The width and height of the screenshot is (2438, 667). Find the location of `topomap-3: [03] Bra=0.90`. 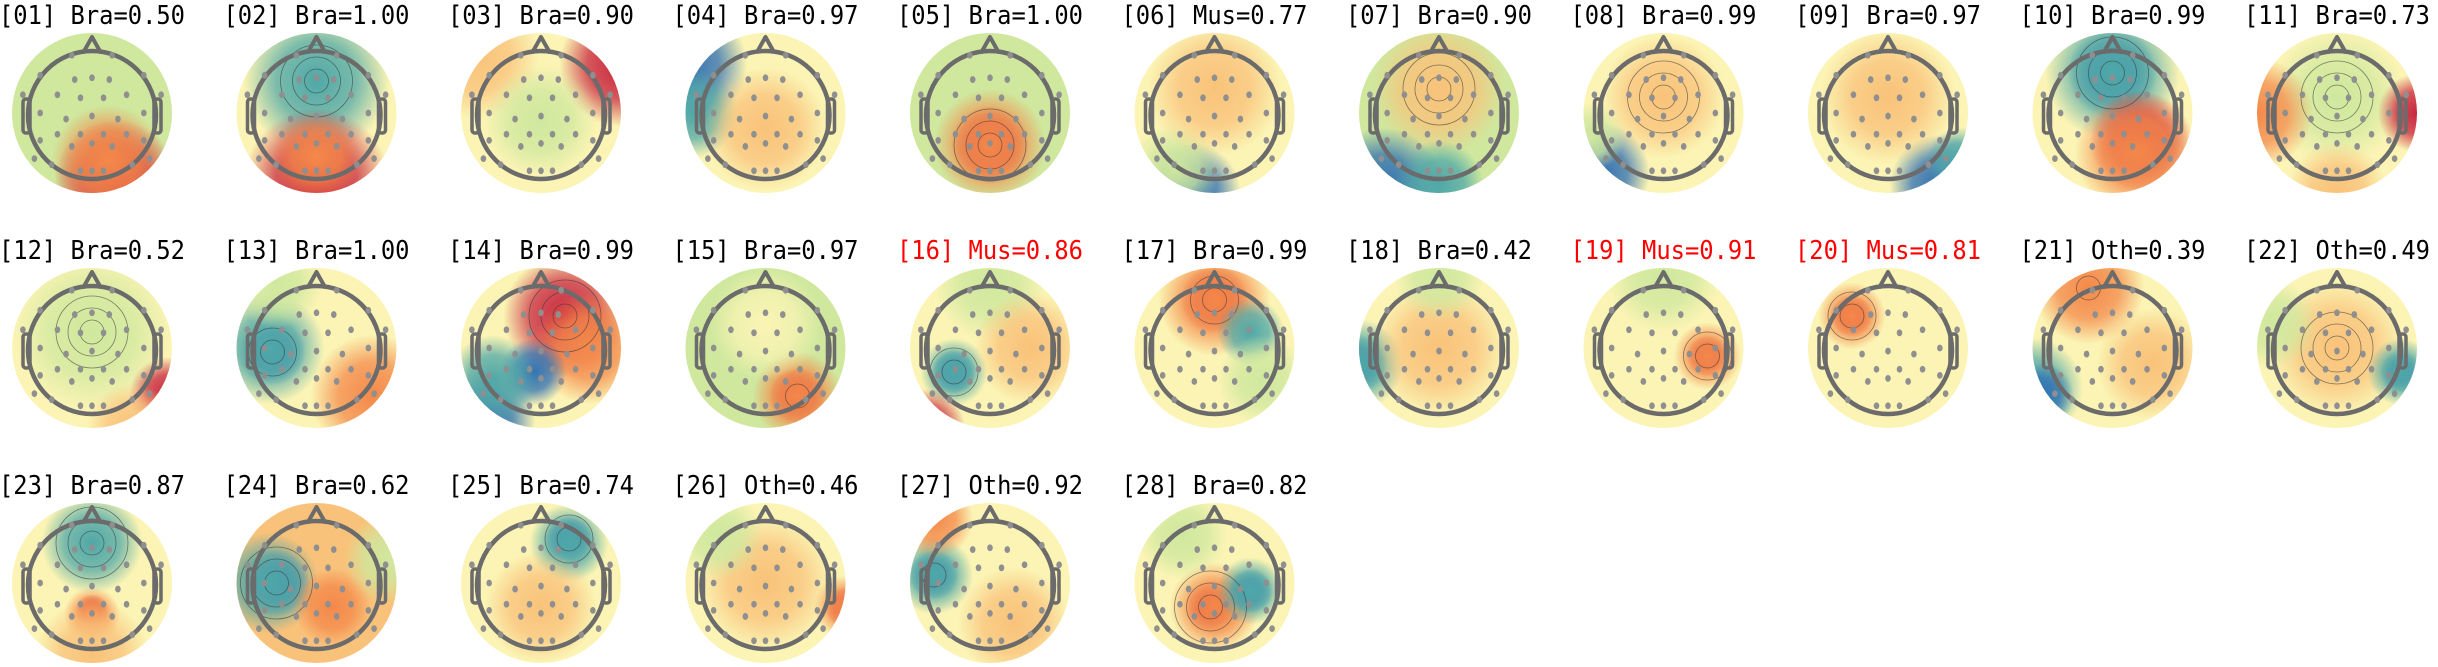

topomap-3: [03] Bra=0.90 is located at coordinates (541, 97).